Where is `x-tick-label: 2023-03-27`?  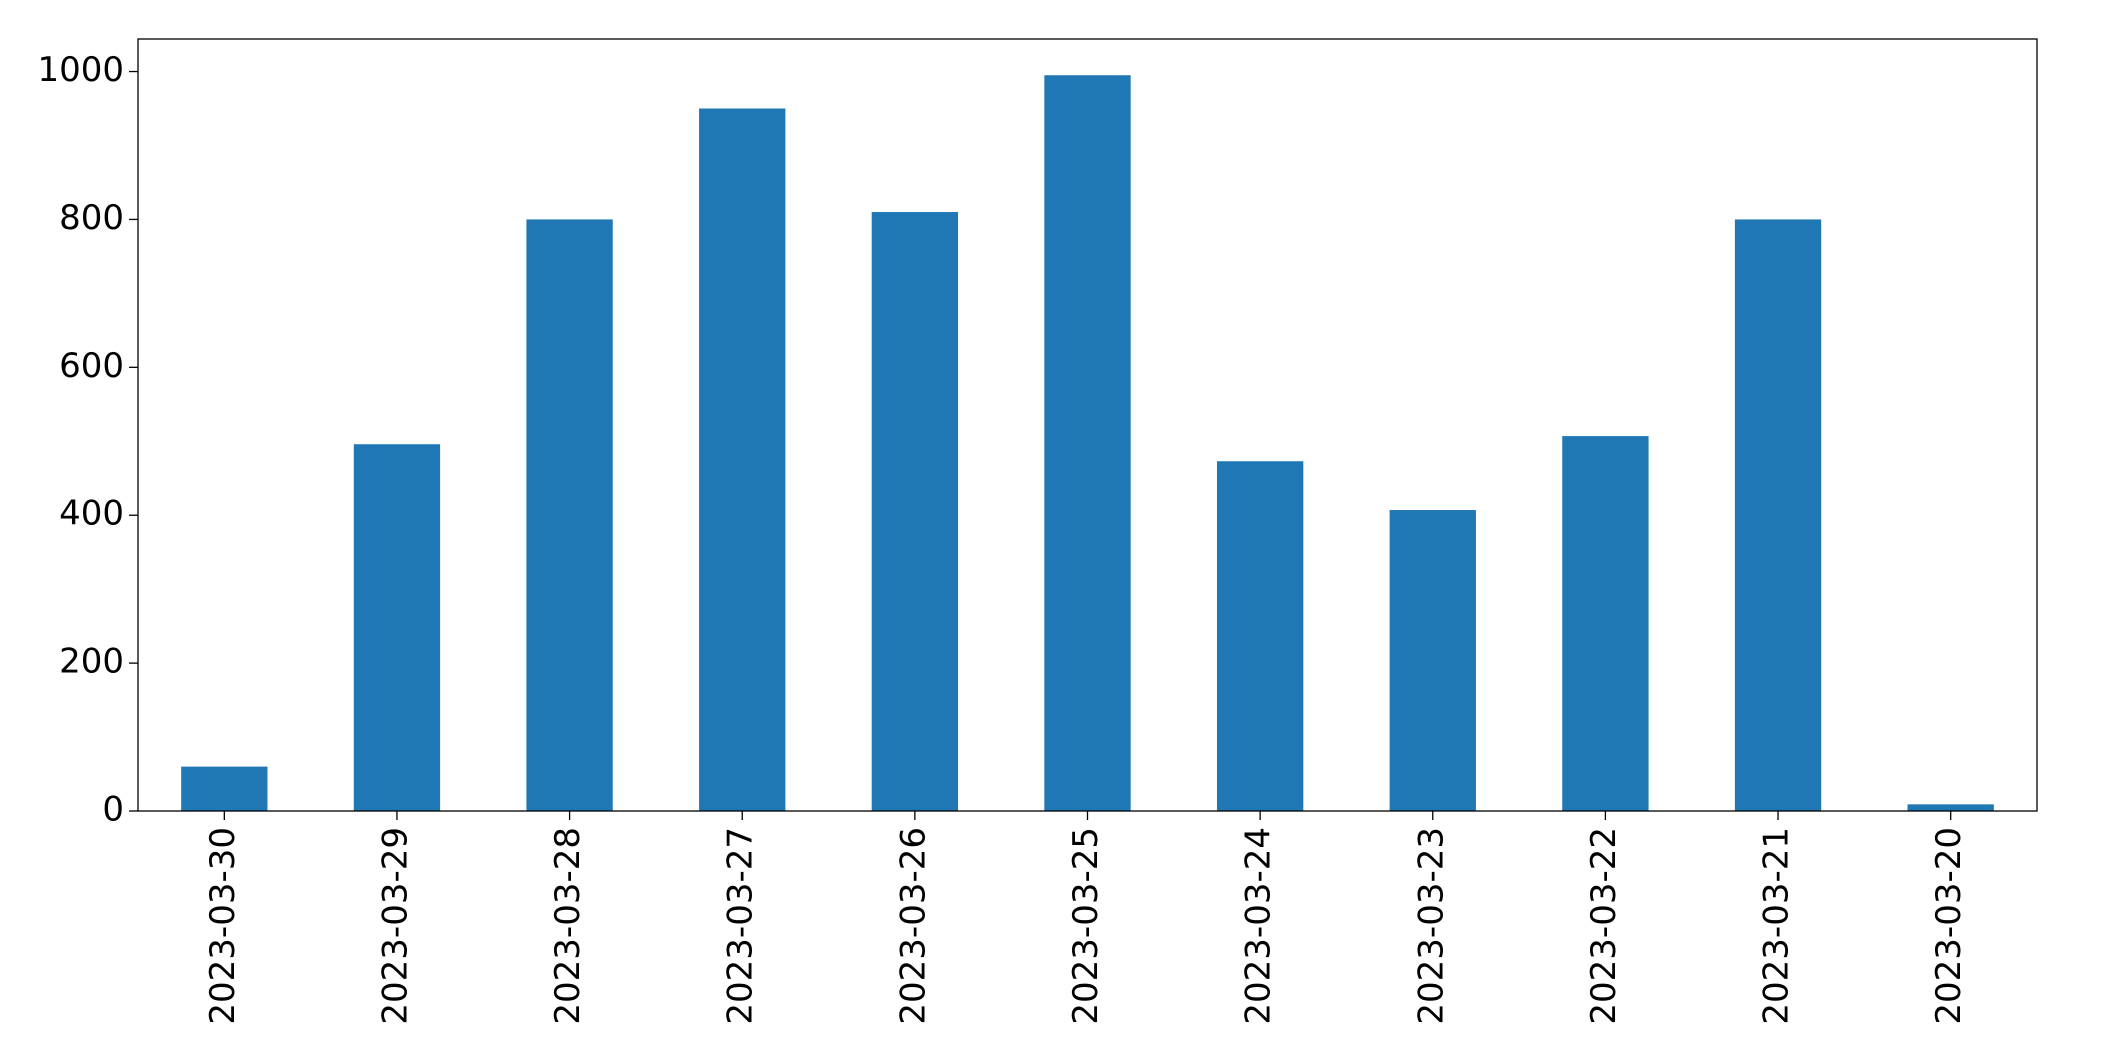 x-tick-label: 2023-03-27 is located at coordinates (741, 926).